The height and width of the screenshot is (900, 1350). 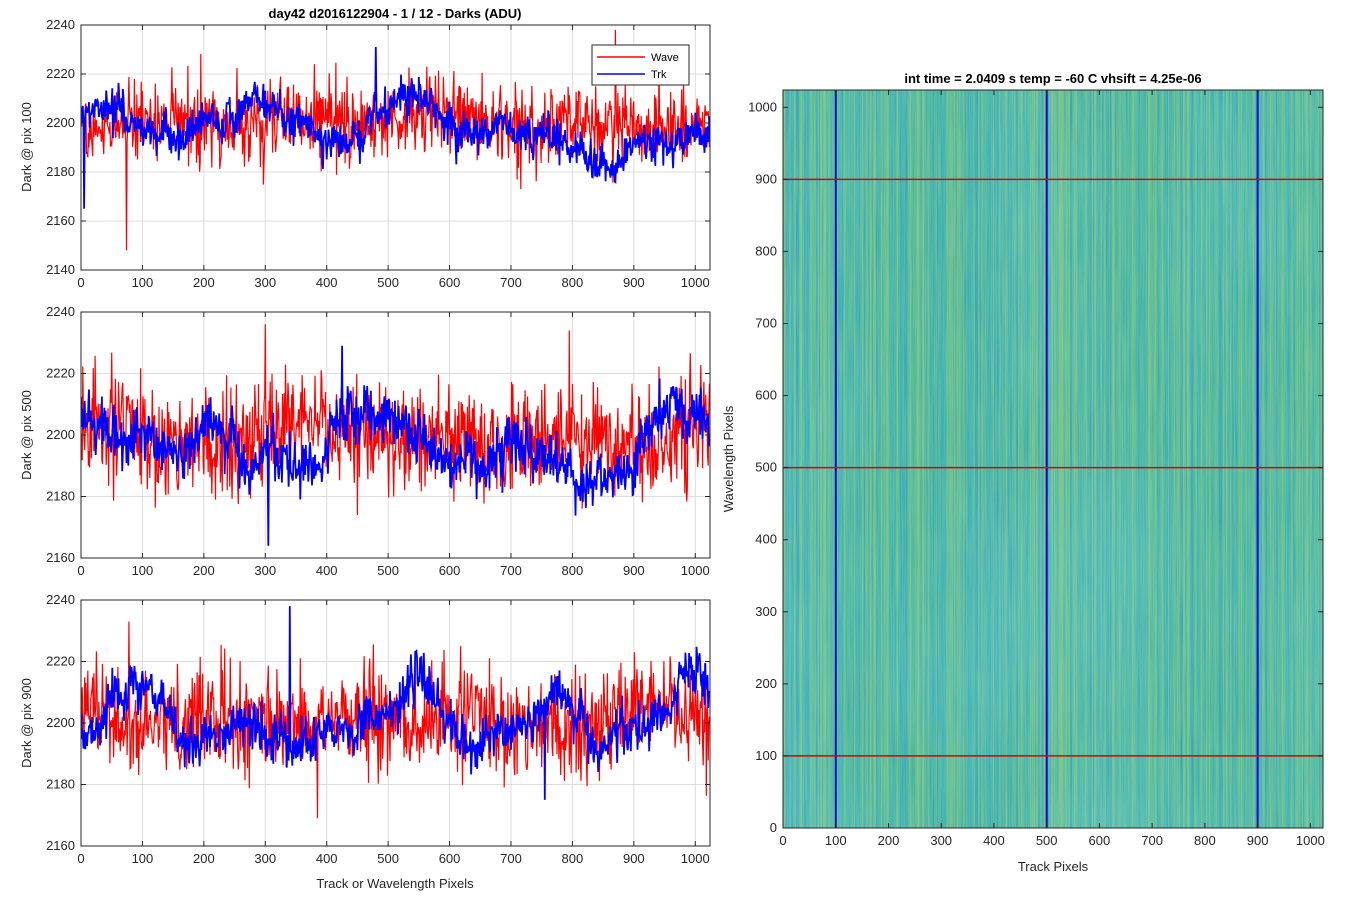 What do you see at coordinates (395, 883) in the screenshot?
I see `x-axis-label: Track or Wavelength Pixels` at bounding box center [395, 883].